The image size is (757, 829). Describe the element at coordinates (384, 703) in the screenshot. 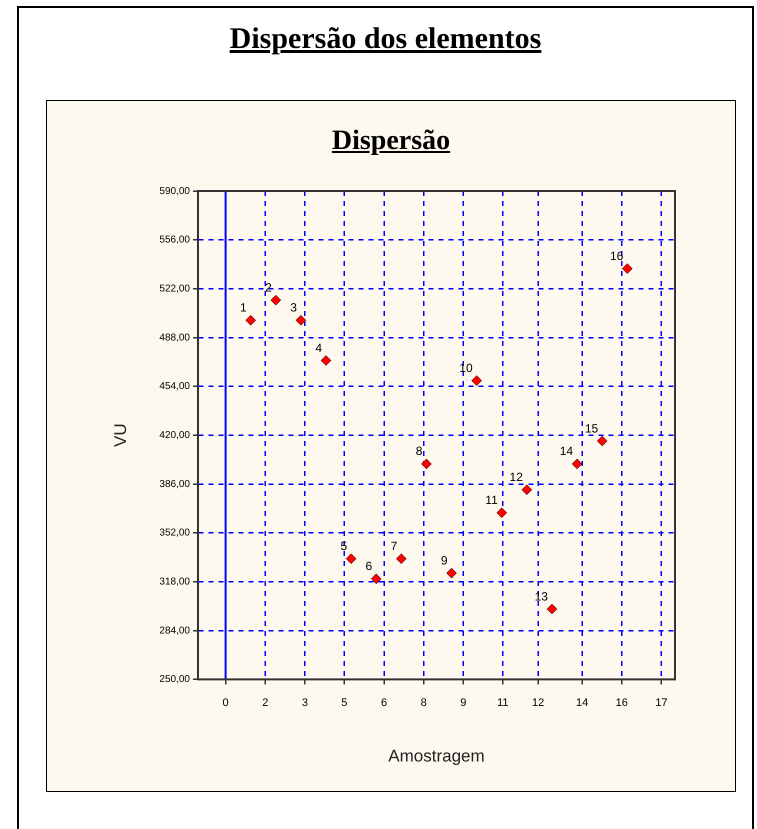

I see `x-tick-label: 6` at that location.